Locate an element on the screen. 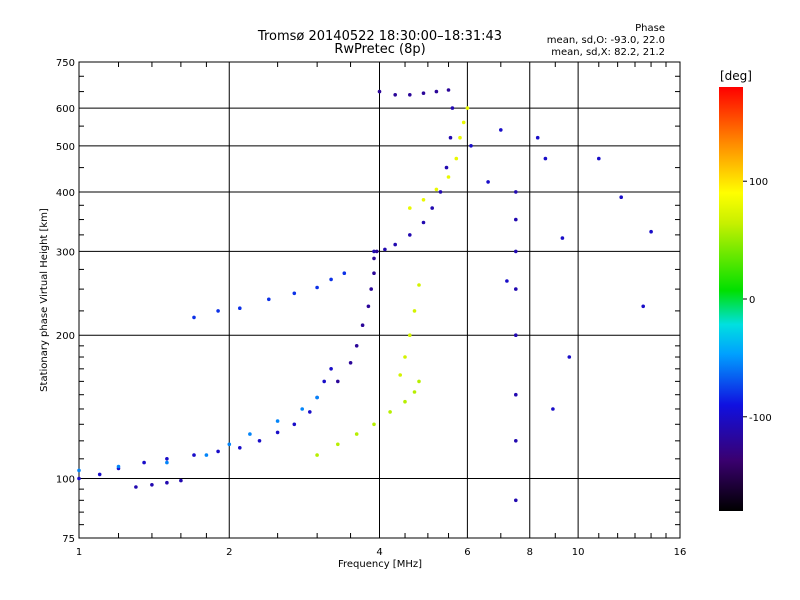  colorbar-ticks: 100 0 -100 is located at coordinates (757, 300).